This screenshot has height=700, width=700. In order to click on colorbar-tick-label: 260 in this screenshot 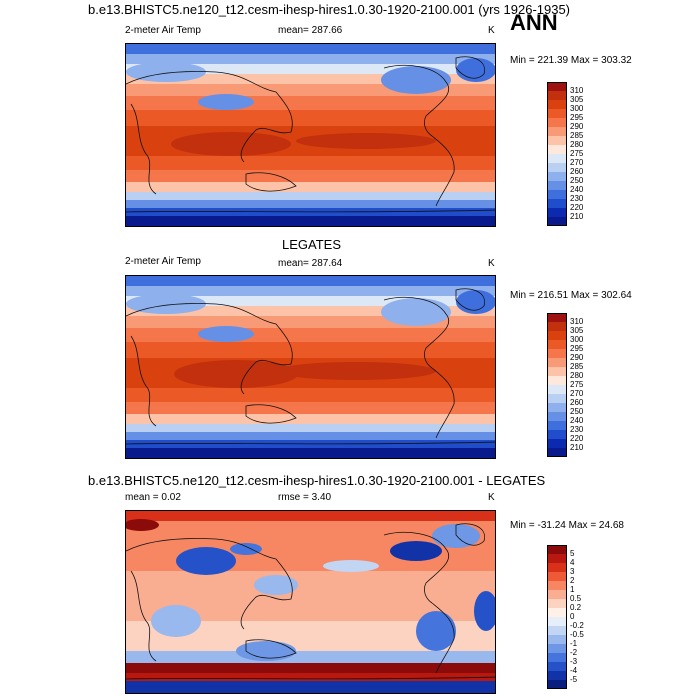, I will do `click(577, 402)`.